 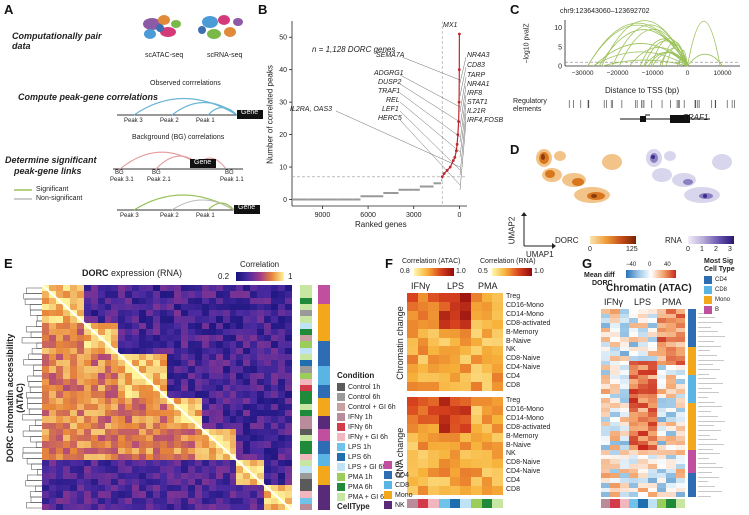 I want to click on celltype-legend: B CD4 CD8 Mono NK, so click(x=398, y=485).